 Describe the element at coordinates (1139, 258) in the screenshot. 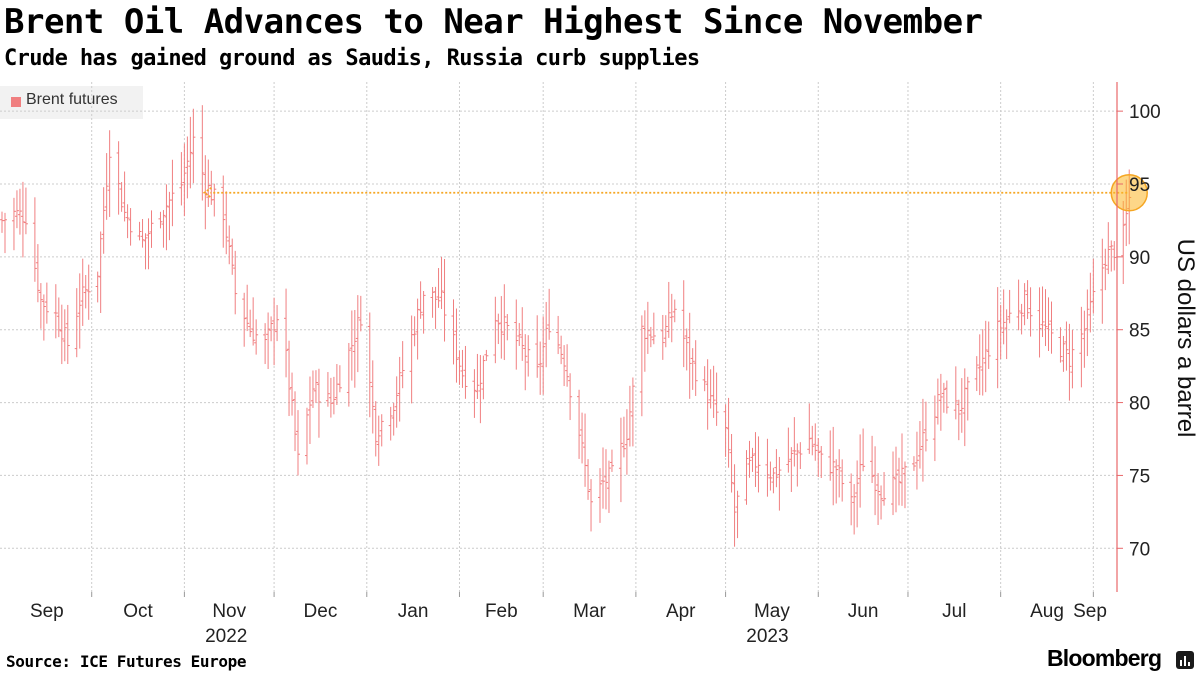

I see `y-tick-label: 90` at that location.